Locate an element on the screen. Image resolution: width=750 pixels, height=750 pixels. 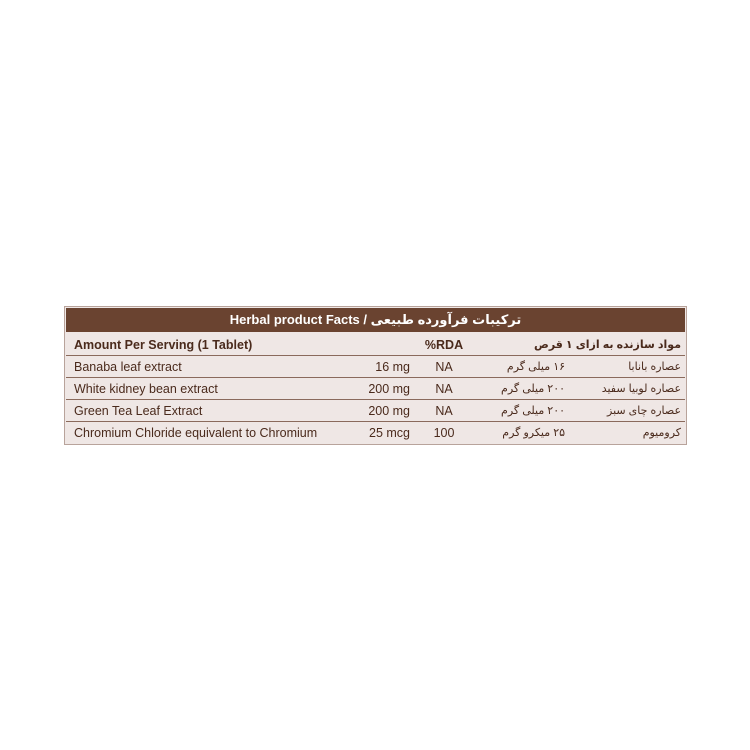
ingredient-fa: عصاره لوبیا سفید is located at coordinates (627, 388).